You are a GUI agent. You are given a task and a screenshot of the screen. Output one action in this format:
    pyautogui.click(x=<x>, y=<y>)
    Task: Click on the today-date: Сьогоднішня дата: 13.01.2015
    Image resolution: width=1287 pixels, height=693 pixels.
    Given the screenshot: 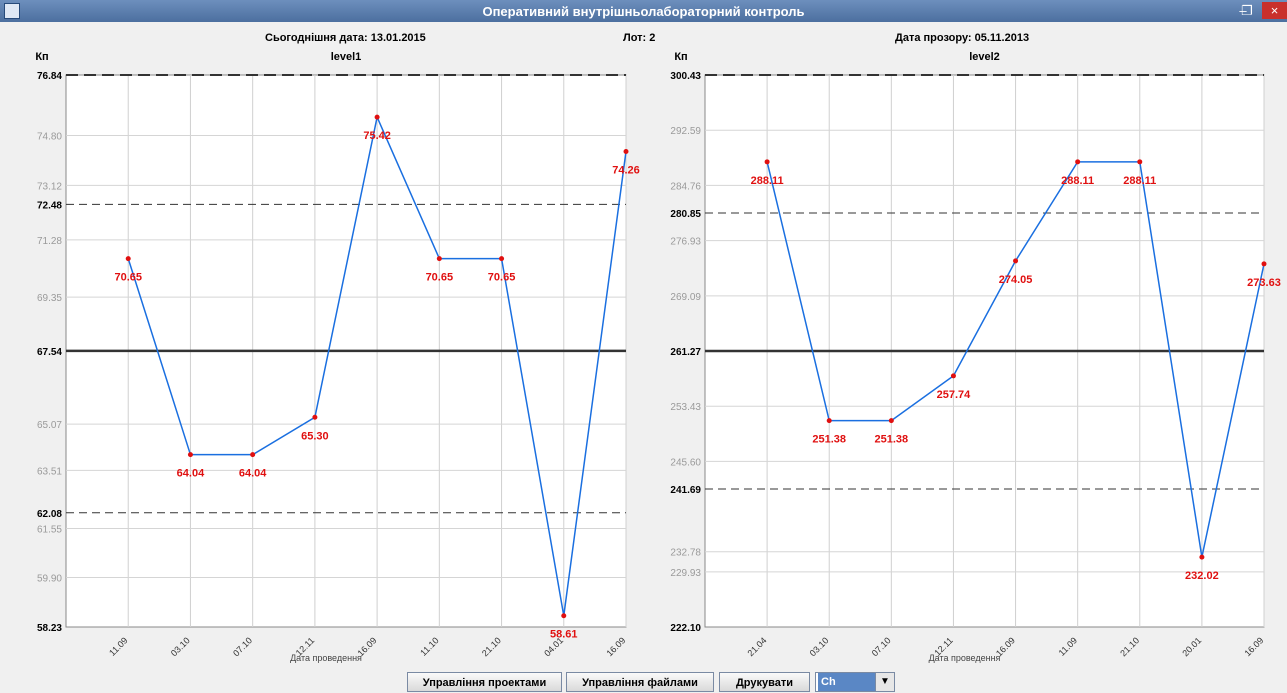 What is the action you would take?
    pyautogui.click(x=345, y=38)
    